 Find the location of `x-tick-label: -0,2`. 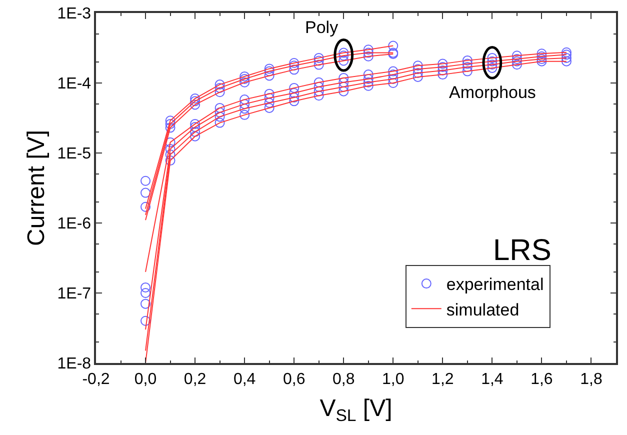

x-tick-label: -0,2 is located at coordinates (96, 379).